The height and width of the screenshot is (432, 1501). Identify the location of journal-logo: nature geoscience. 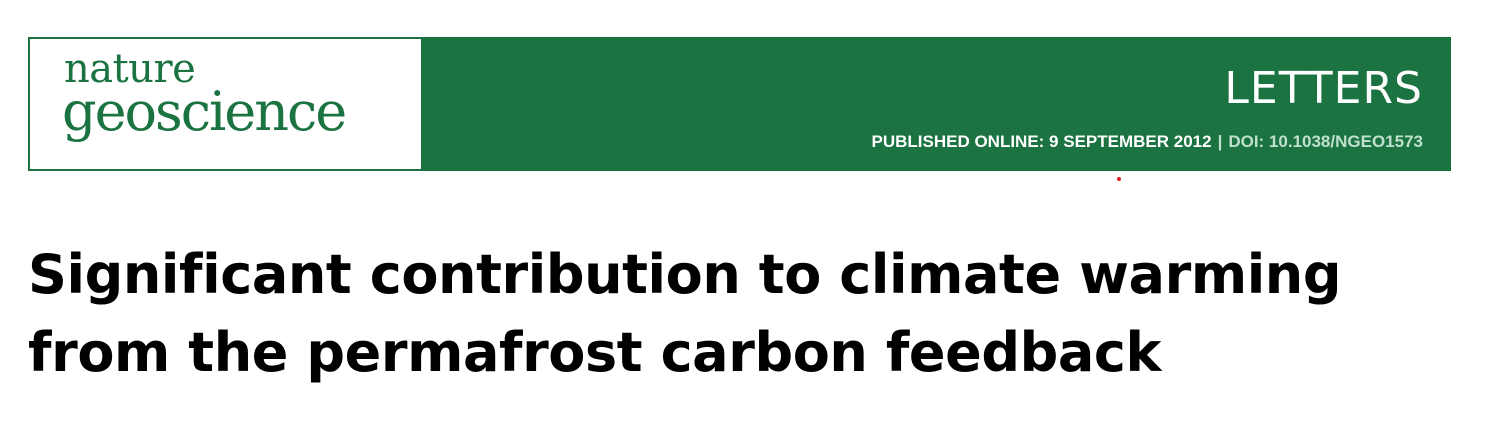
(225, 104).